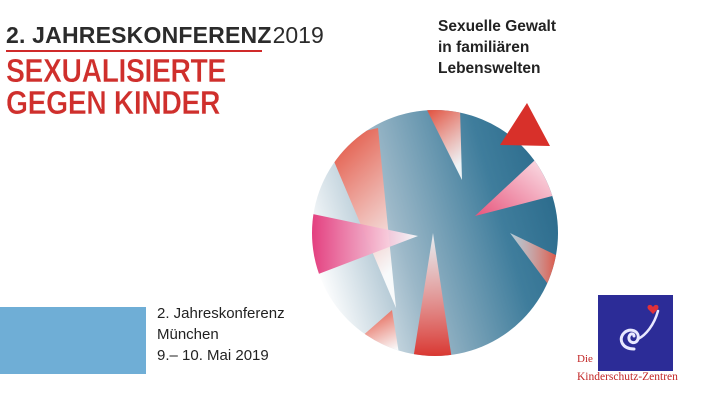 The width and height of the screenshot is (710, 404). Describe the element at coordinates (139, 35) in the screenshot. I see `conference-label: 2. JAHRESKONFERENZ` at that location.